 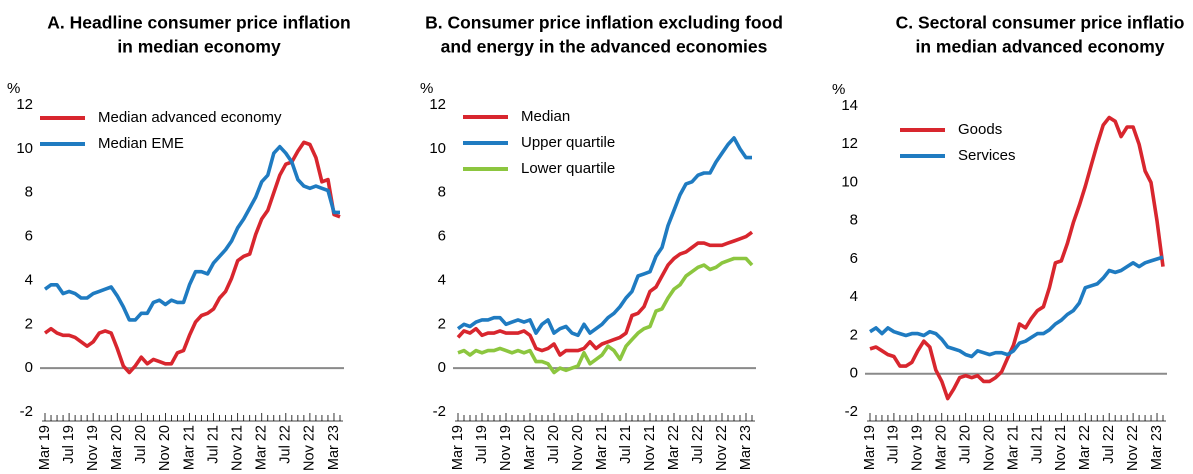 I want to click on legend-label: Median, so click(x=545, y=116).